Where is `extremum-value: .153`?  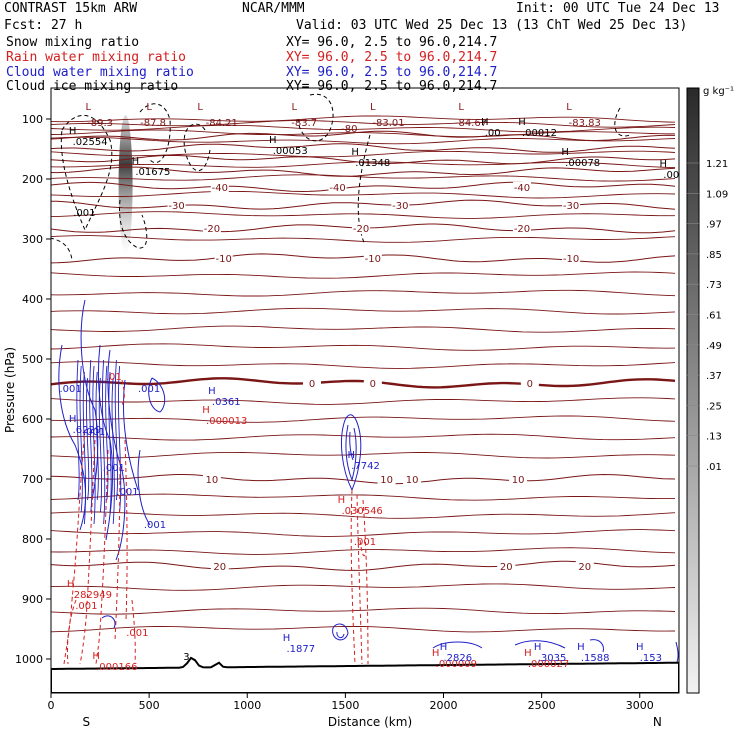 extremum-value: .153 is located at coordinates (651, 658).